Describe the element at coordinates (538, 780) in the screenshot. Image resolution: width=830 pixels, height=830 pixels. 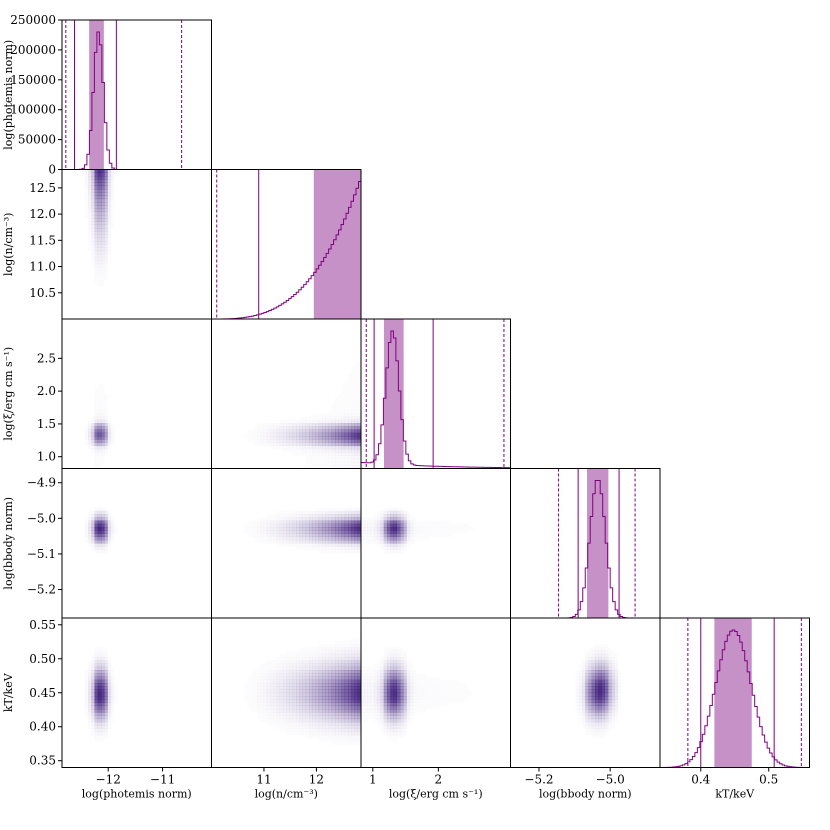
I see `x-tick-label: −5.2` at that location.